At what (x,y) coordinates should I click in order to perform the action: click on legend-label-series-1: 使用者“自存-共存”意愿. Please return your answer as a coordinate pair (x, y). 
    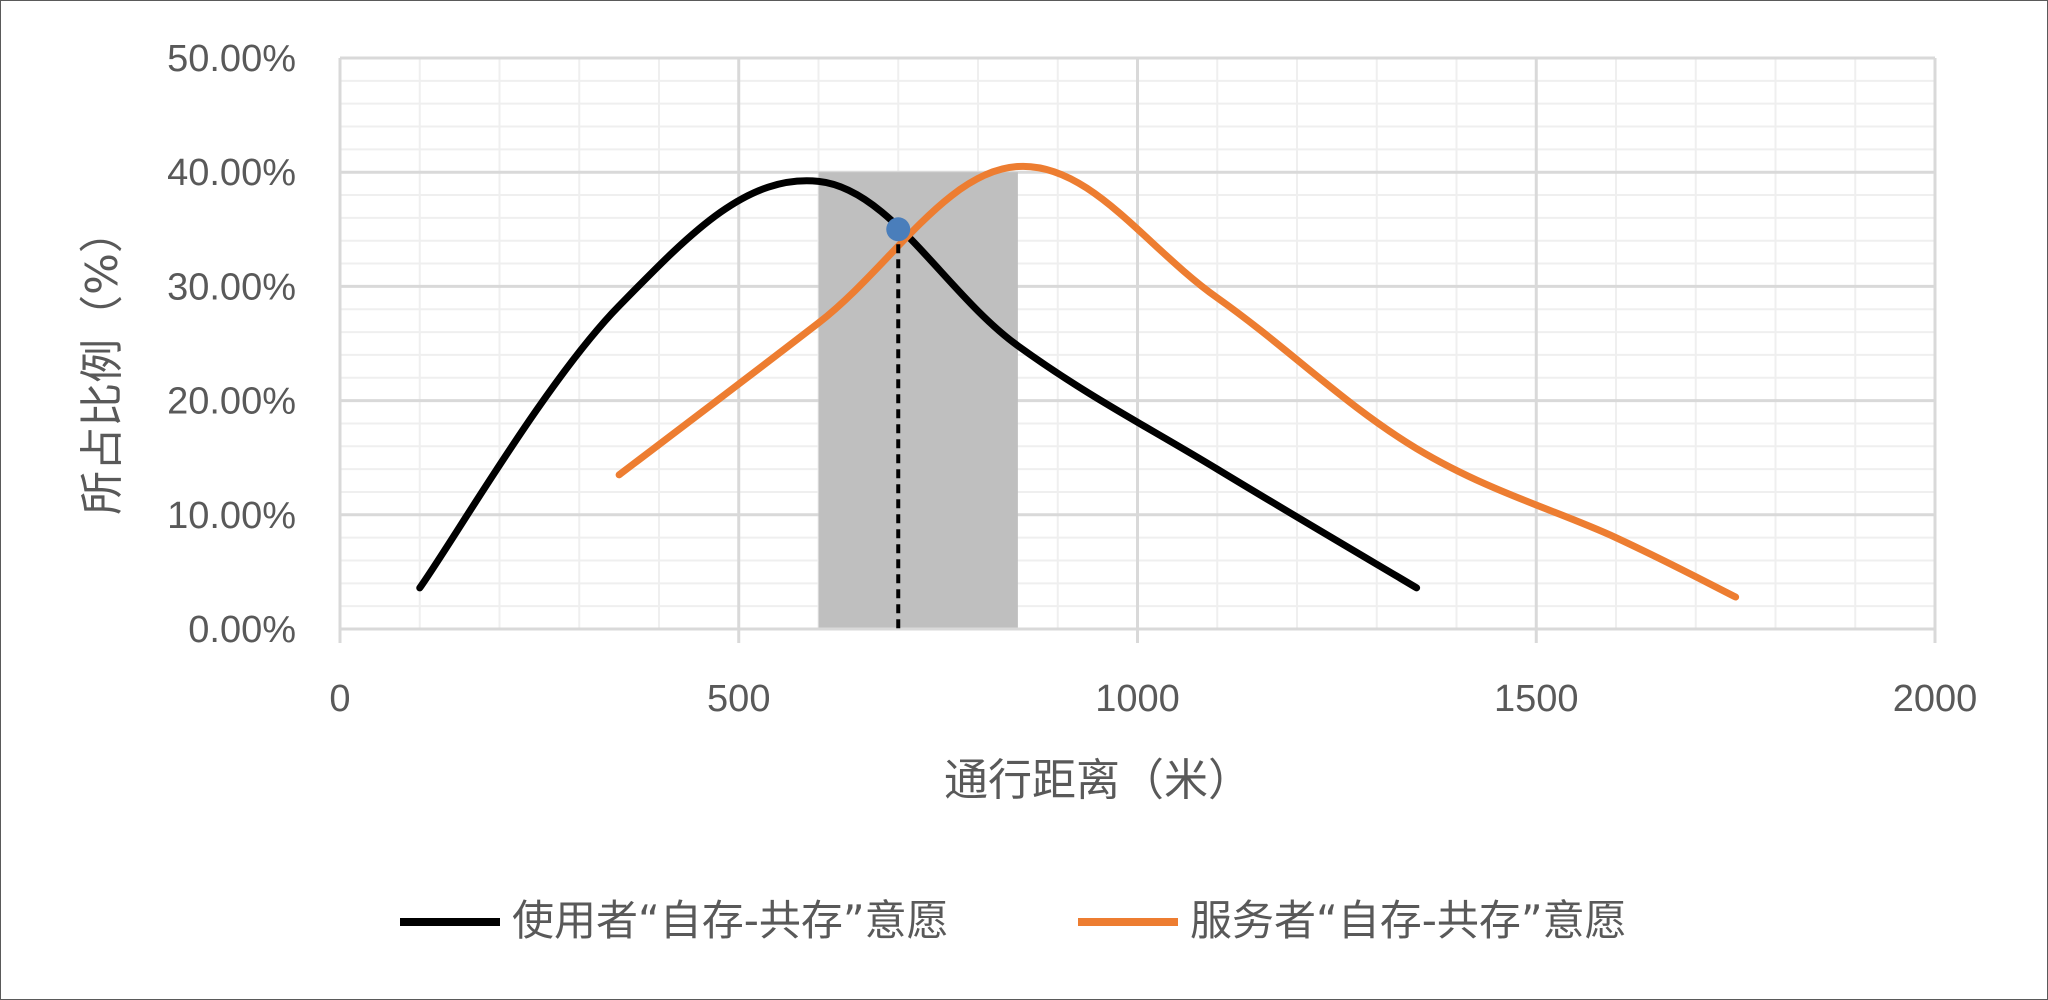
    Looking at the image, I should click on (730, 920).